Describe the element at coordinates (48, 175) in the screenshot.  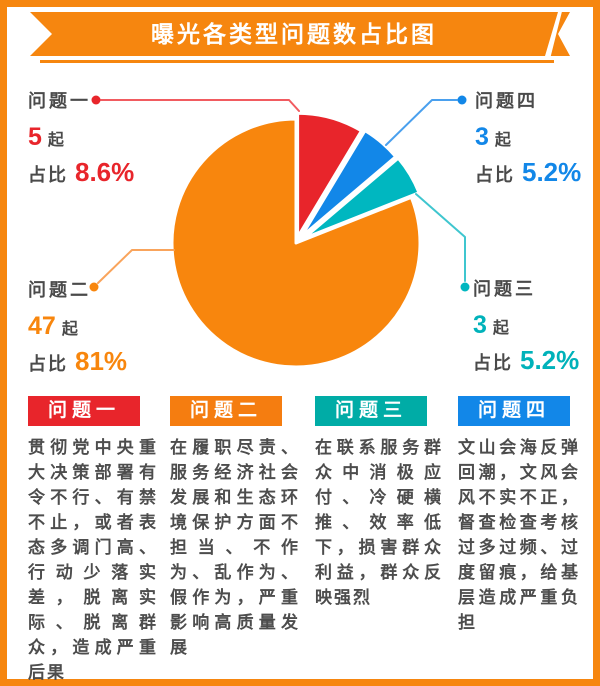
I see `callout-q1-pct-prefix: 占比` at that location.